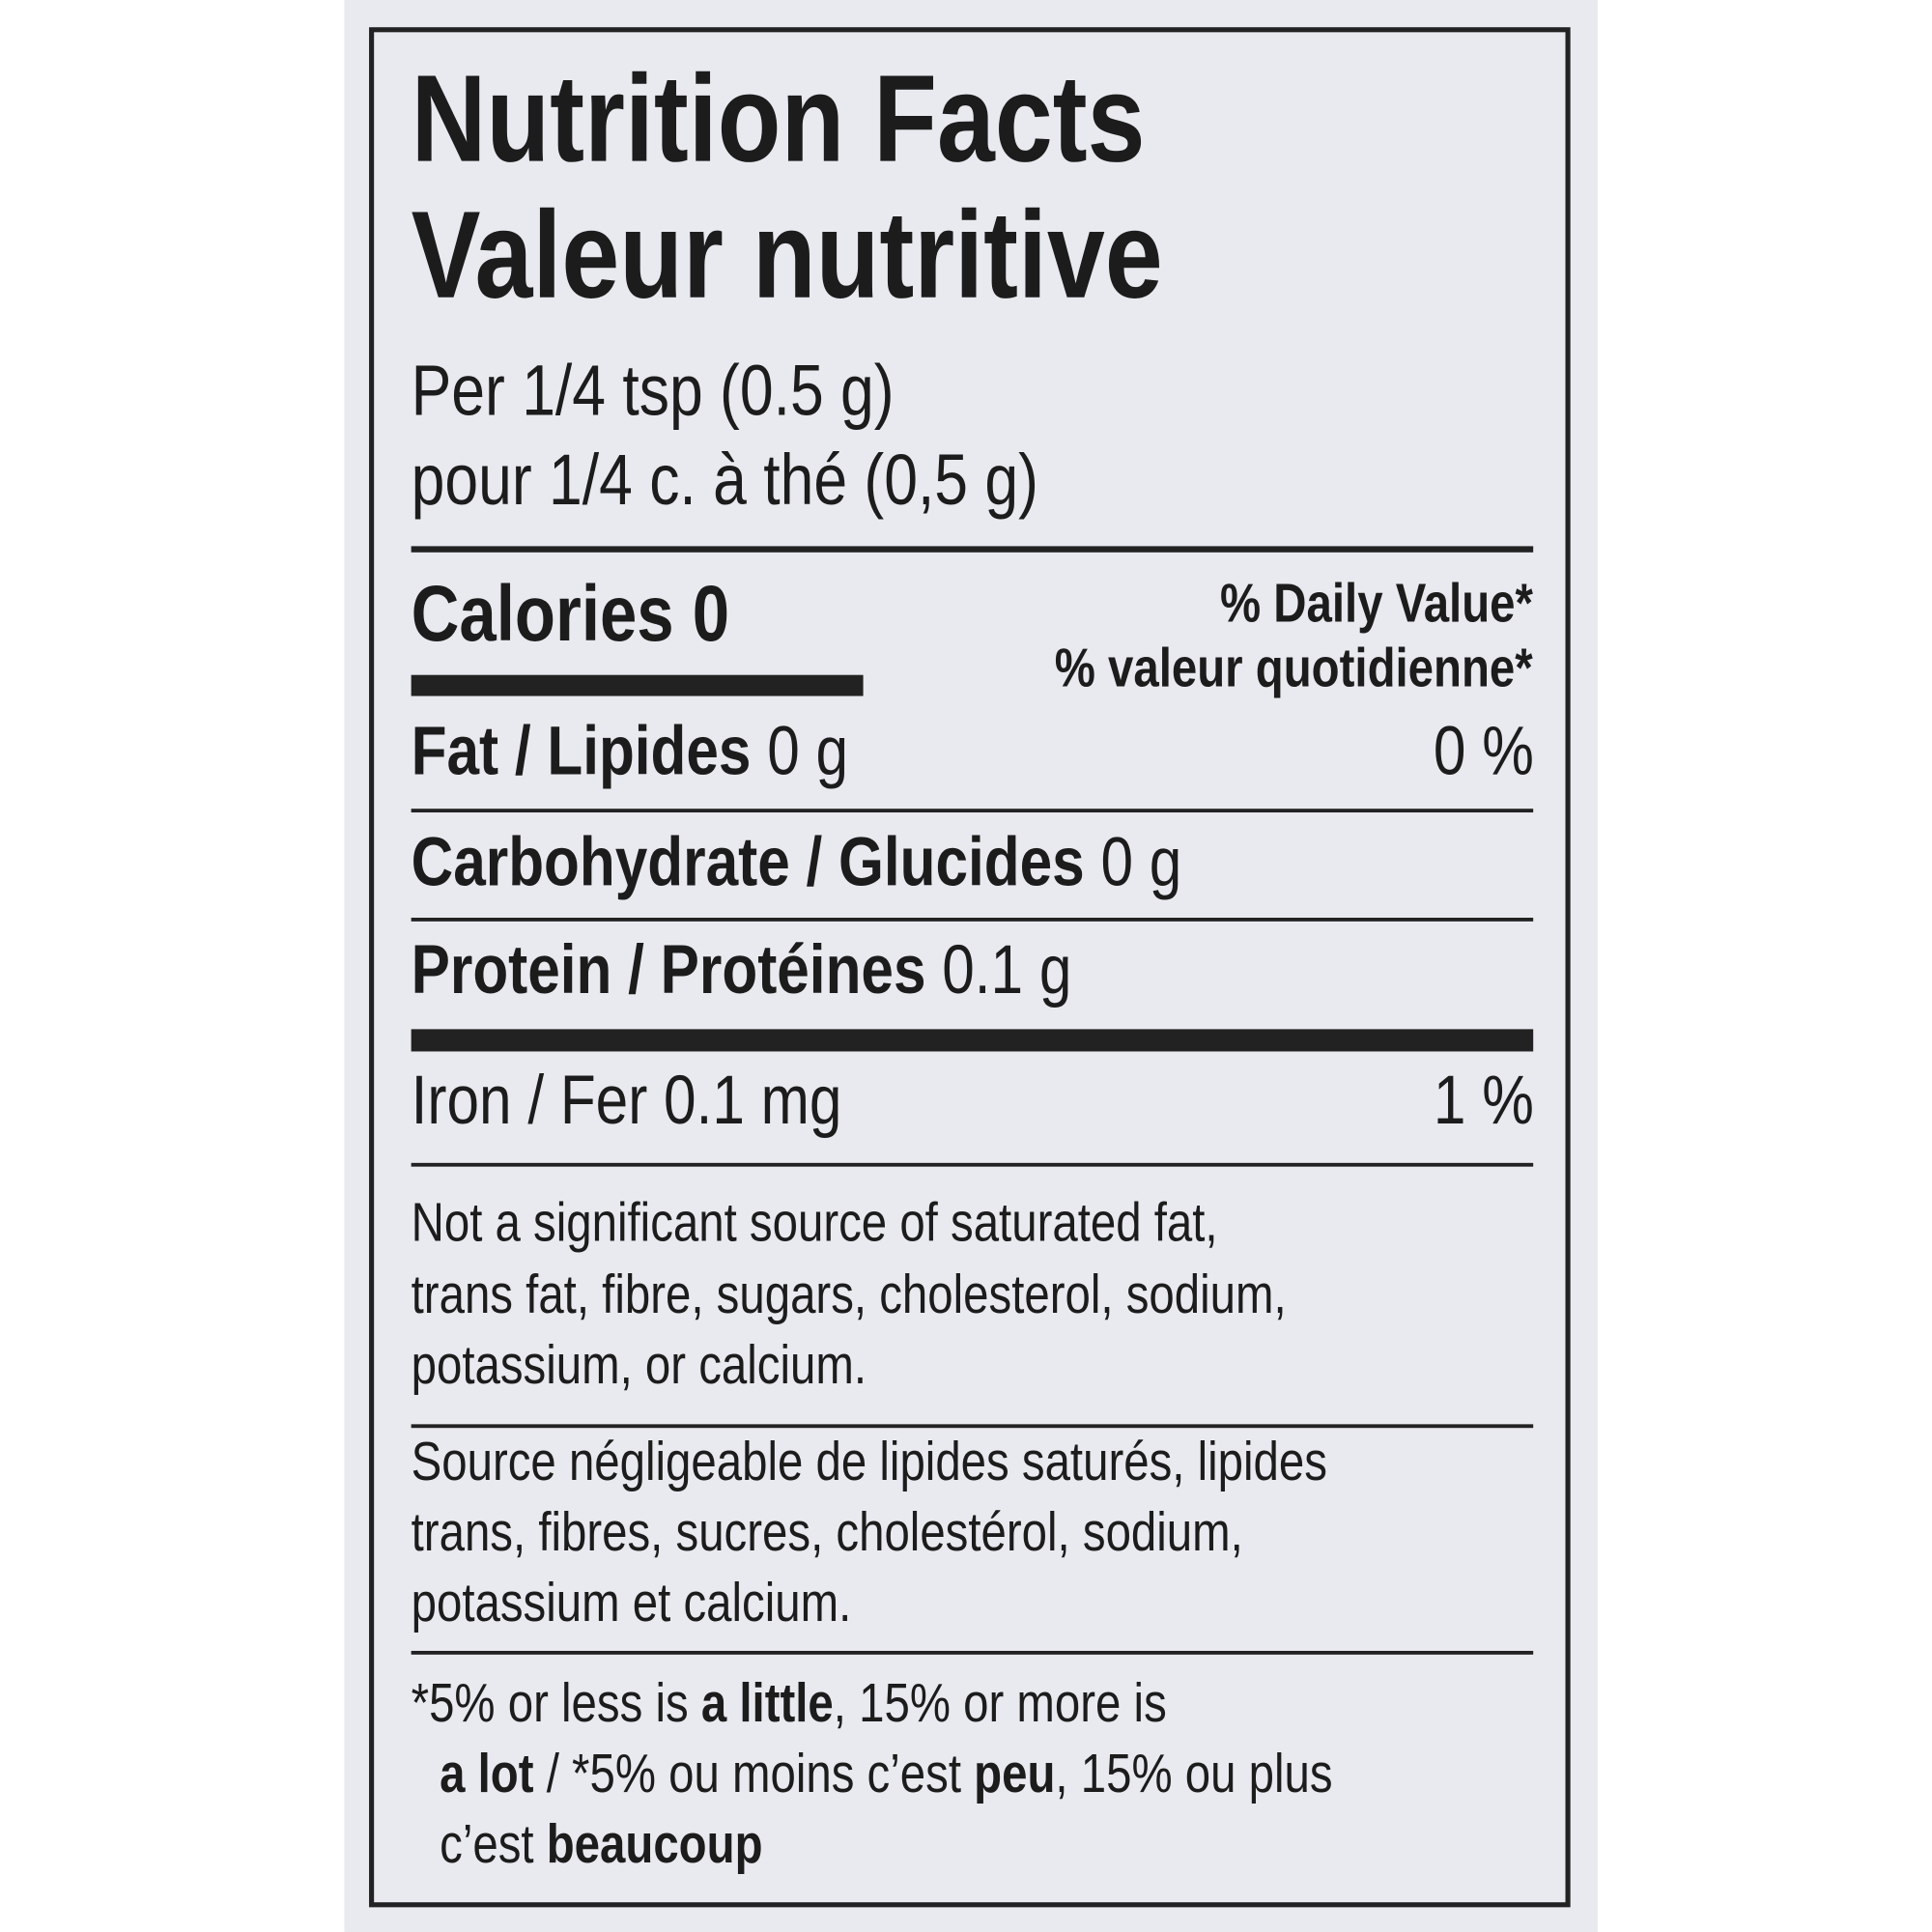  What do you see at coordinates (724, 480) in the screenshot?
I see `serving-fr: pour 1/4 c. à thé (0,5 g)` at bounding box center [724, 480].